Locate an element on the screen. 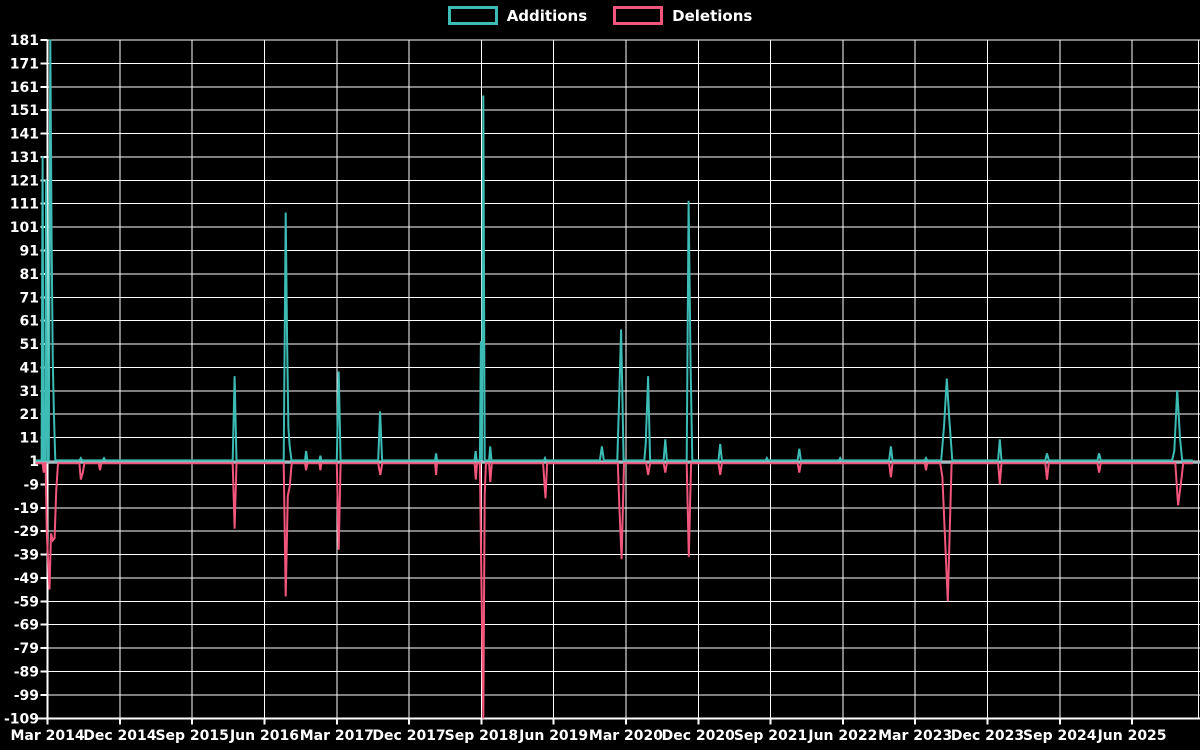 This screenshot has width=1200, height=750. y-tick-label: -69 is located at coordinates (26, 626).